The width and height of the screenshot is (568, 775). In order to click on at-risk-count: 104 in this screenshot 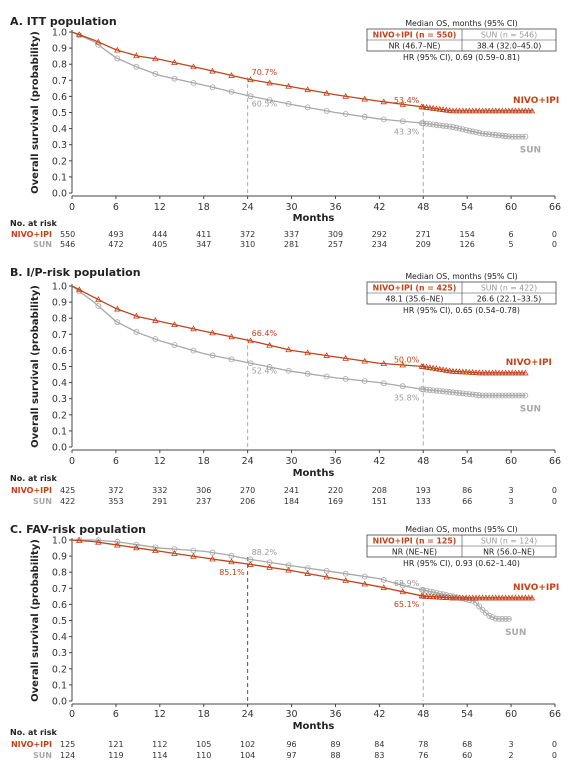, I will do `click(247, 755)`.